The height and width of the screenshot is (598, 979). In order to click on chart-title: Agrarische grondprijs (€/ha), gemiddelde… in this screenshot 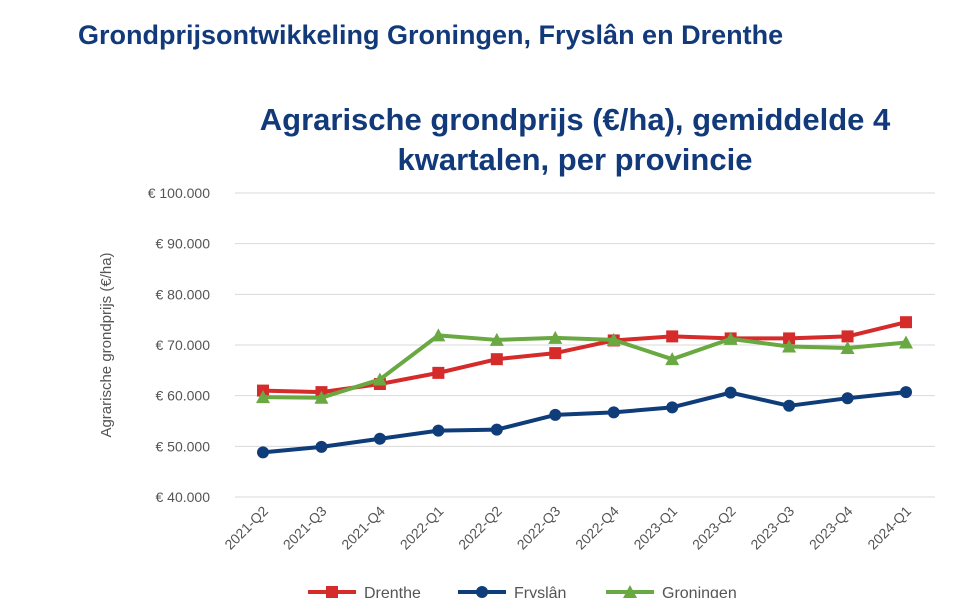, I will do `click(575, 140)`.